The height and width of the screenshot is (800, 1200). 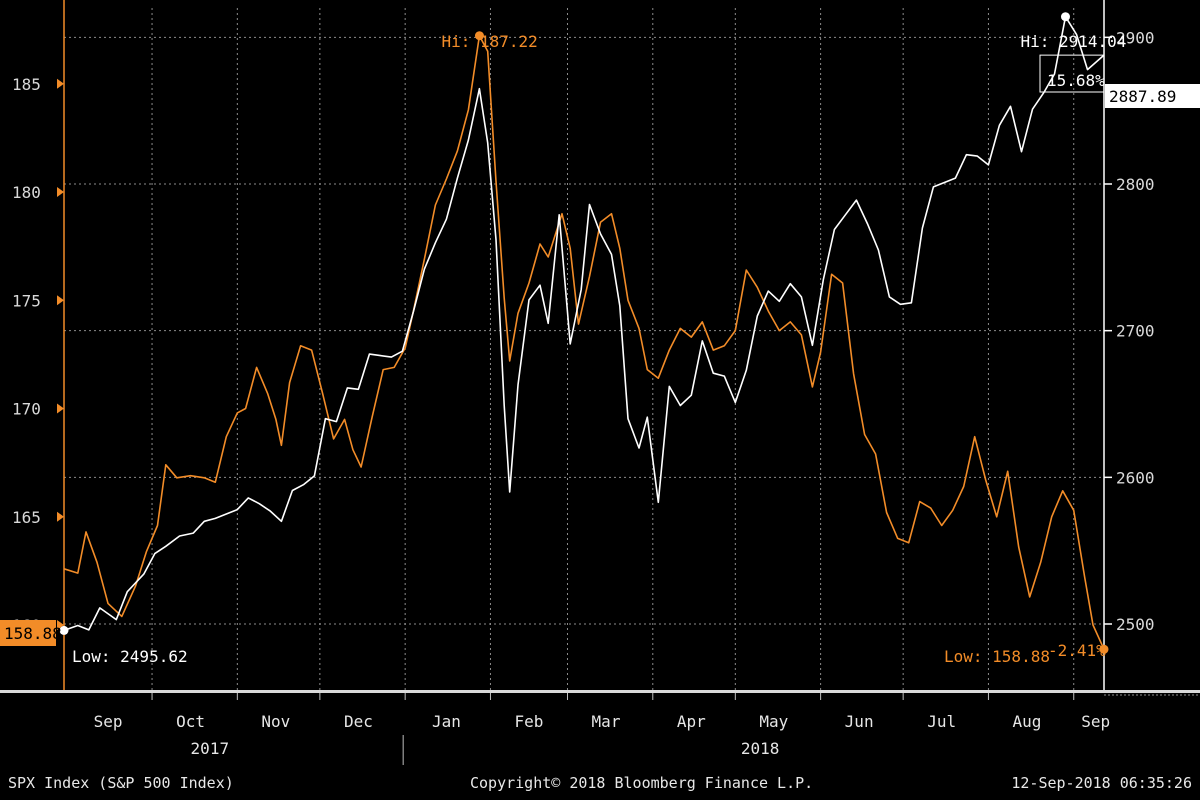 I want to click on right-low-marker, so click(x=64, y=630).